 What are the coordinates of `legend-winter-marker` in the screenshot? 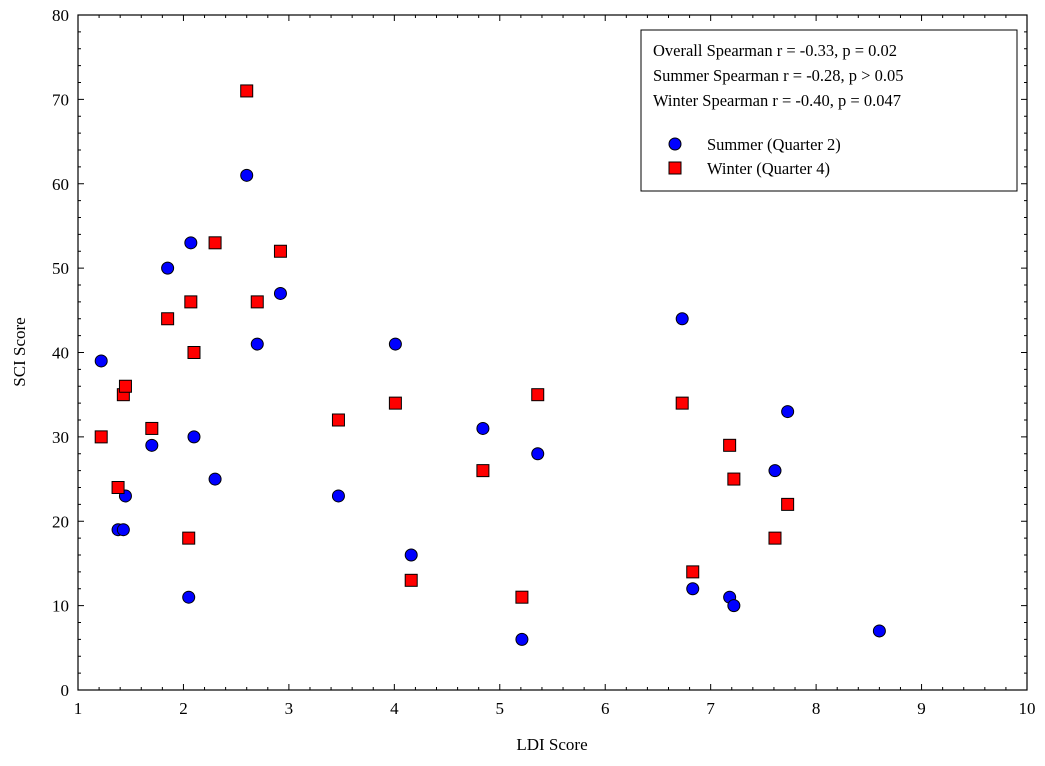 It's located at (675, 168).